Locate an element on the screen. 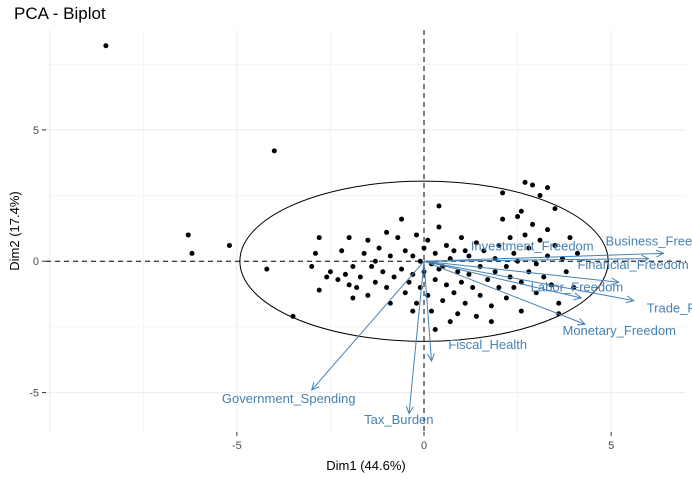  x-tick-label: 0 is located at coordinates (424, 446).